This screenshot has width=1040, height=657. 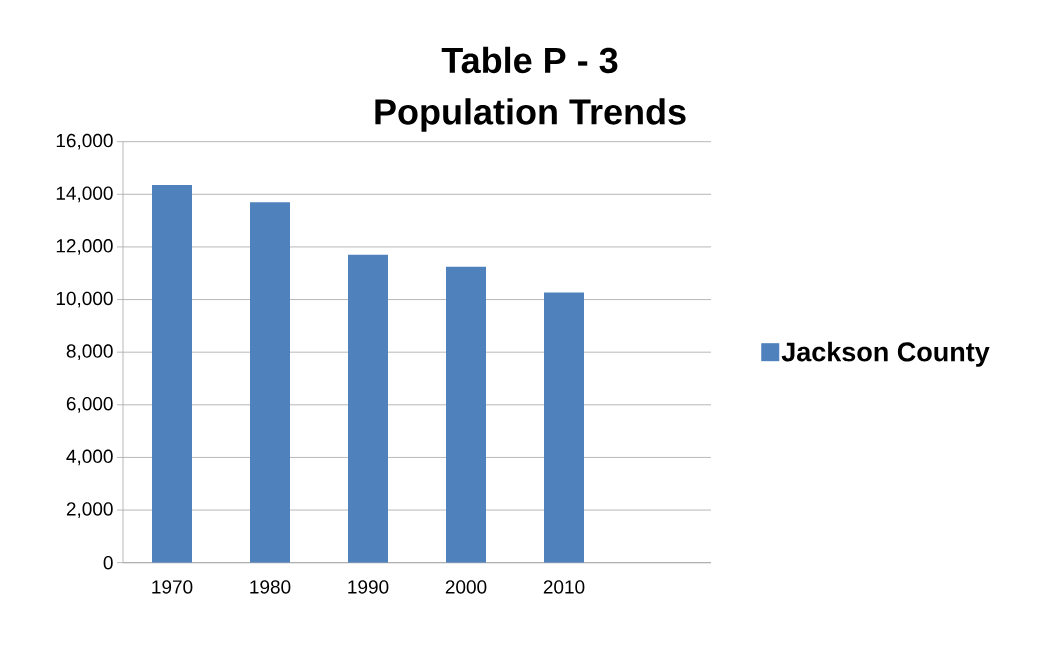 What do you see at coordinates (89, 352) in the screenshot?
I see `y-tick-label: 8,000` at bounding box center [89, 352].